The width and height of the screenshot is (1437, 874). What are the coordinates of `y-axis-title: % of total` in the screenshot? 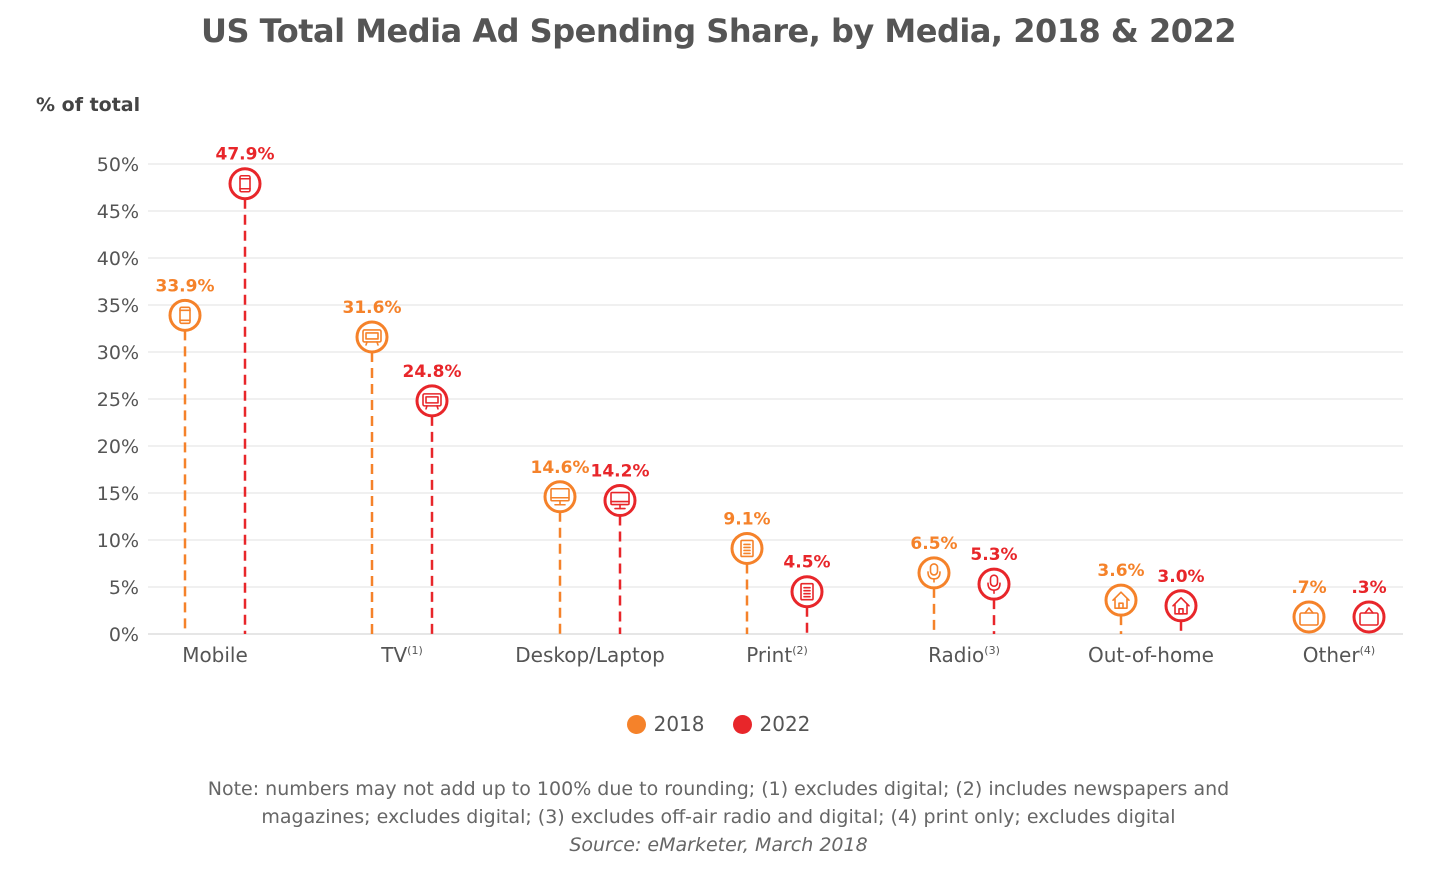 It's located at (88, 105).